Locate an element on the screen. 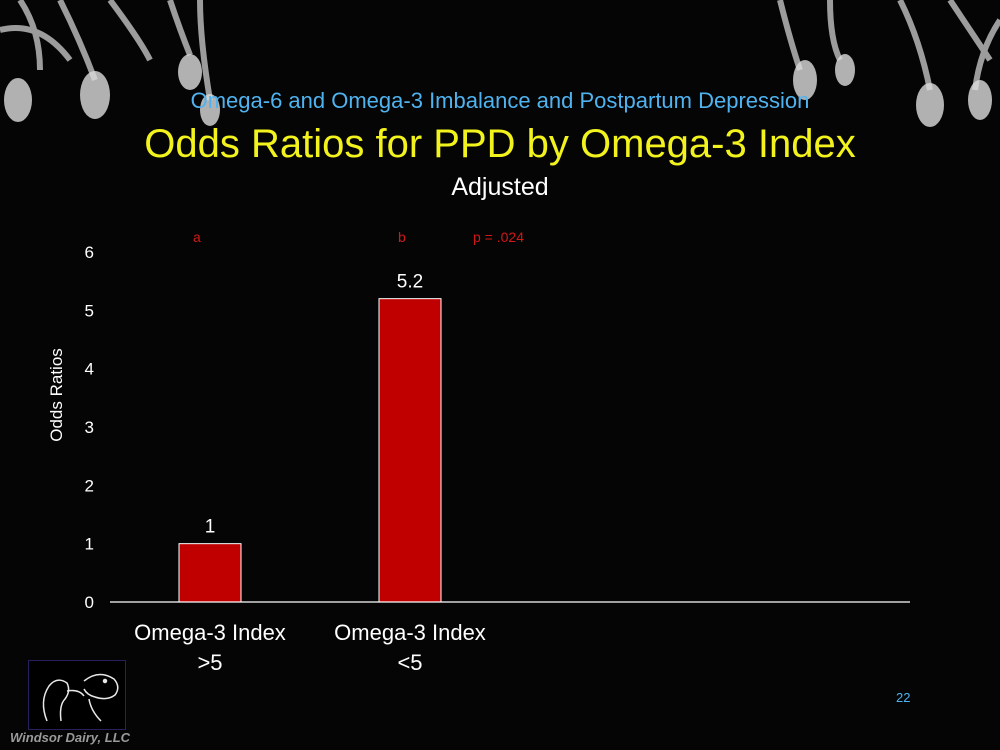 This screenshot has width=1000, height=750. bar-data-label: 5.2 is located at coordinates (410, 282).